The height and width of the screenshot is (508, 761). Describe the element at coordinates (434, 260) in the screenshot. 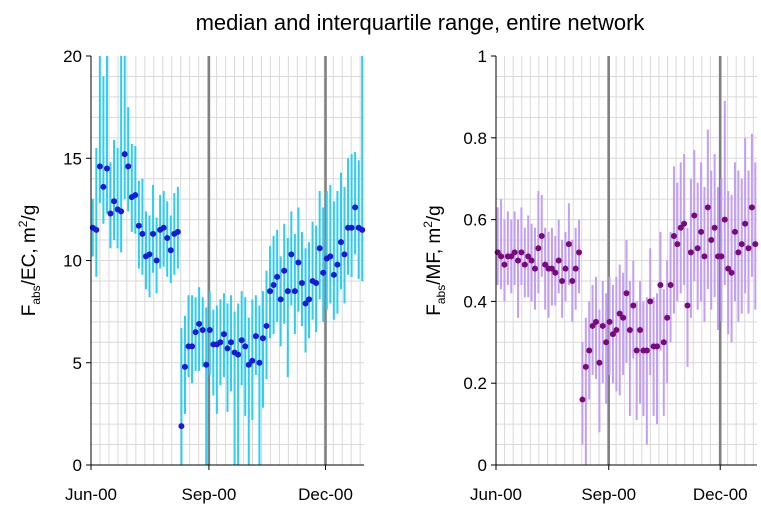

I see `y-axis-label: Fabs/MF, m2/g` at that location.